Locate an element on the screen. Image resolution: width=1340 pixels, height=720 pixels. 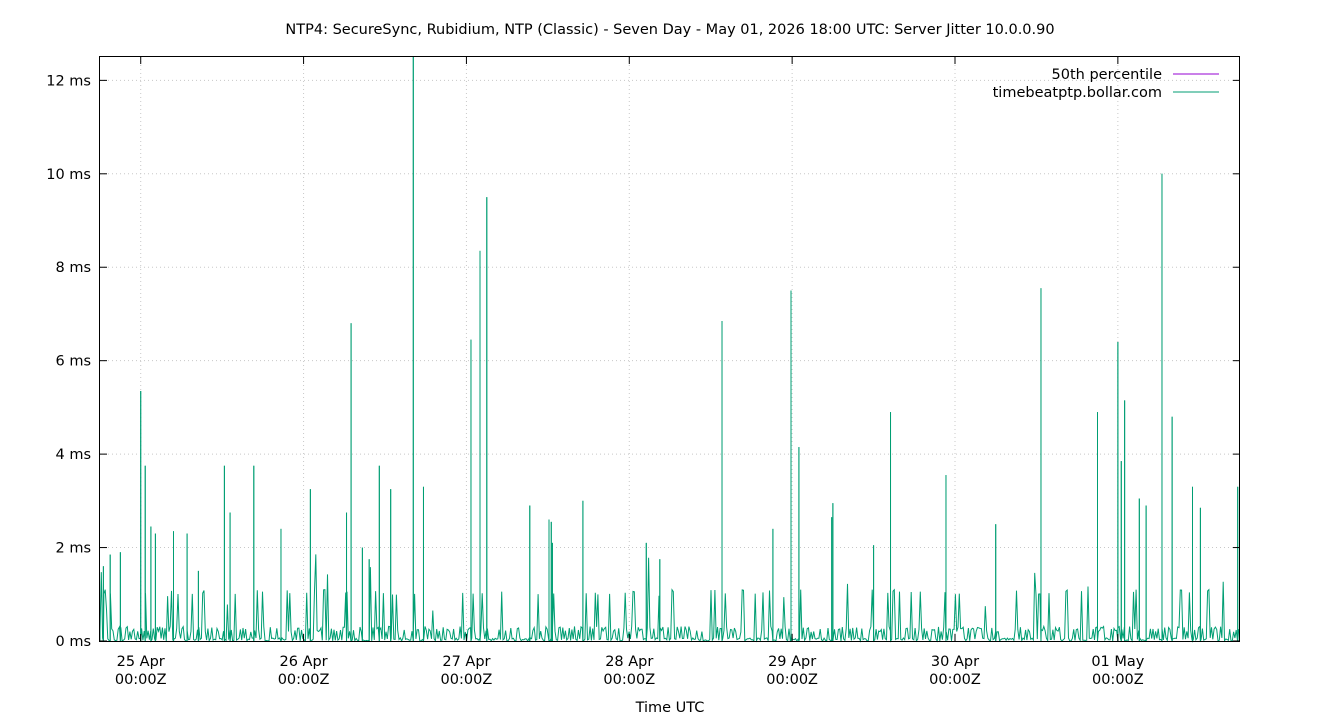
x-tick-label-date: 26 Apr is located at coordinates (303, 662).